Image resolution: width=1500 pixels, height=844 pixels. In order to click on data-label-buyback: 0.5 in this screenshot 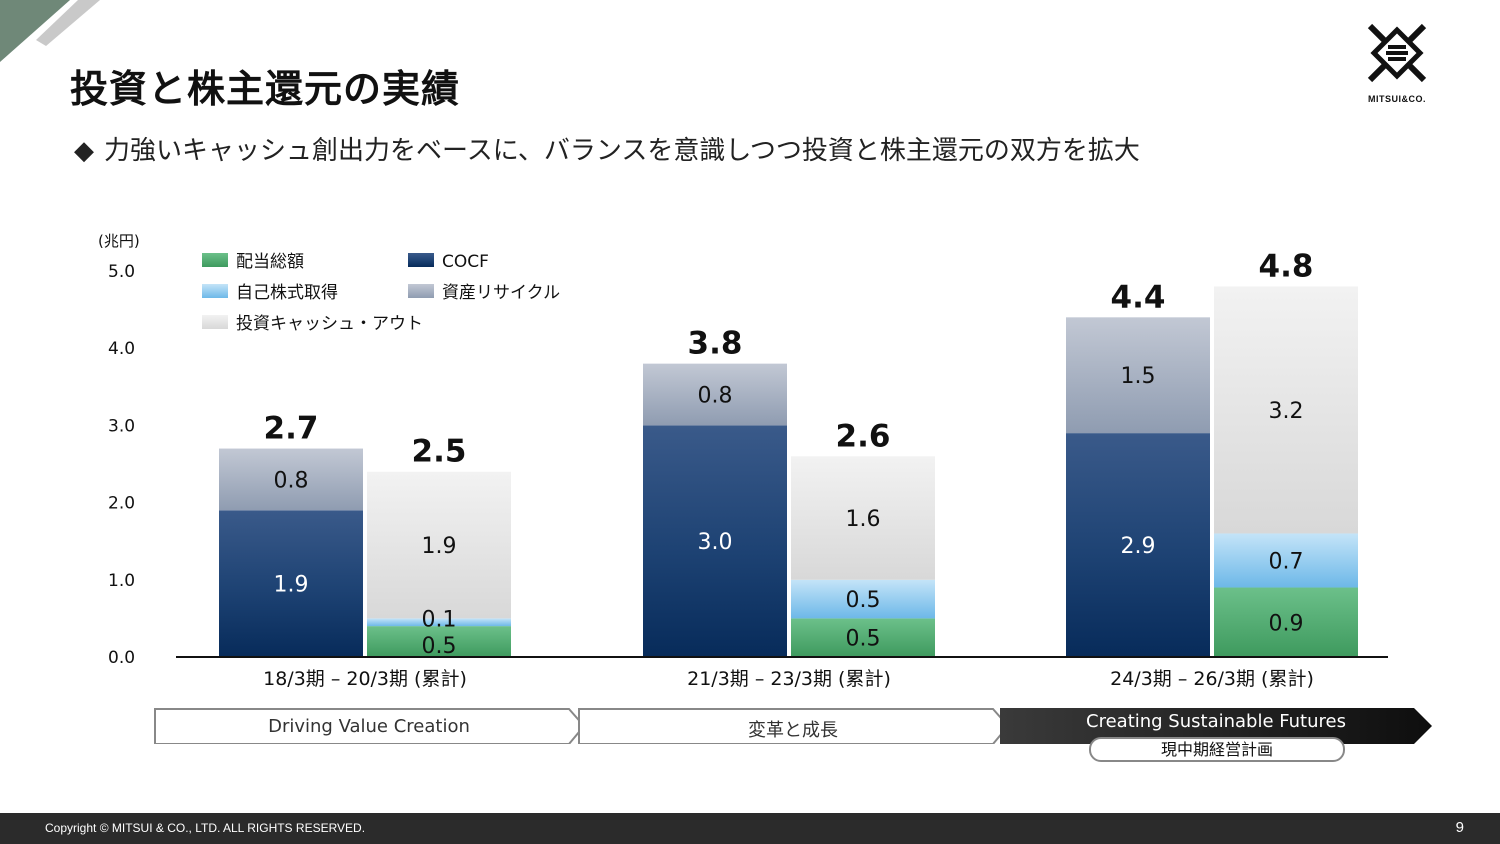, I will do `click(863, 600)`.